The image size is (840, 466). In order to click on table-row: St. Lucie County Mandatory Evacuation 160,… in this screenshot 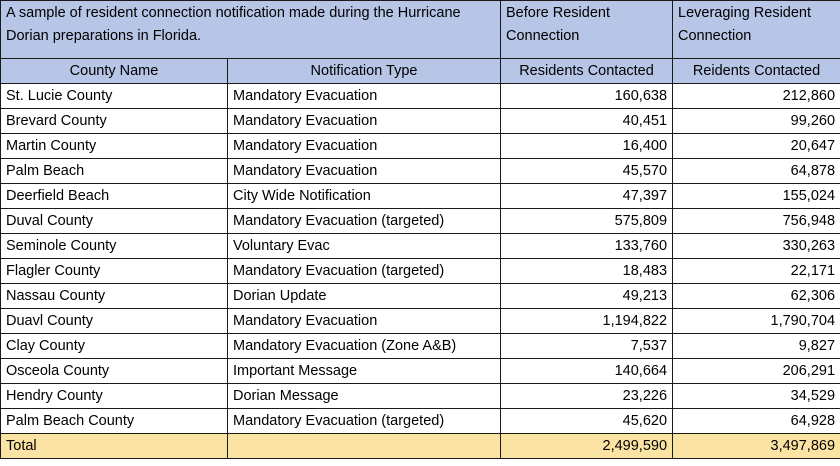, I will do `click(420, 96)`.